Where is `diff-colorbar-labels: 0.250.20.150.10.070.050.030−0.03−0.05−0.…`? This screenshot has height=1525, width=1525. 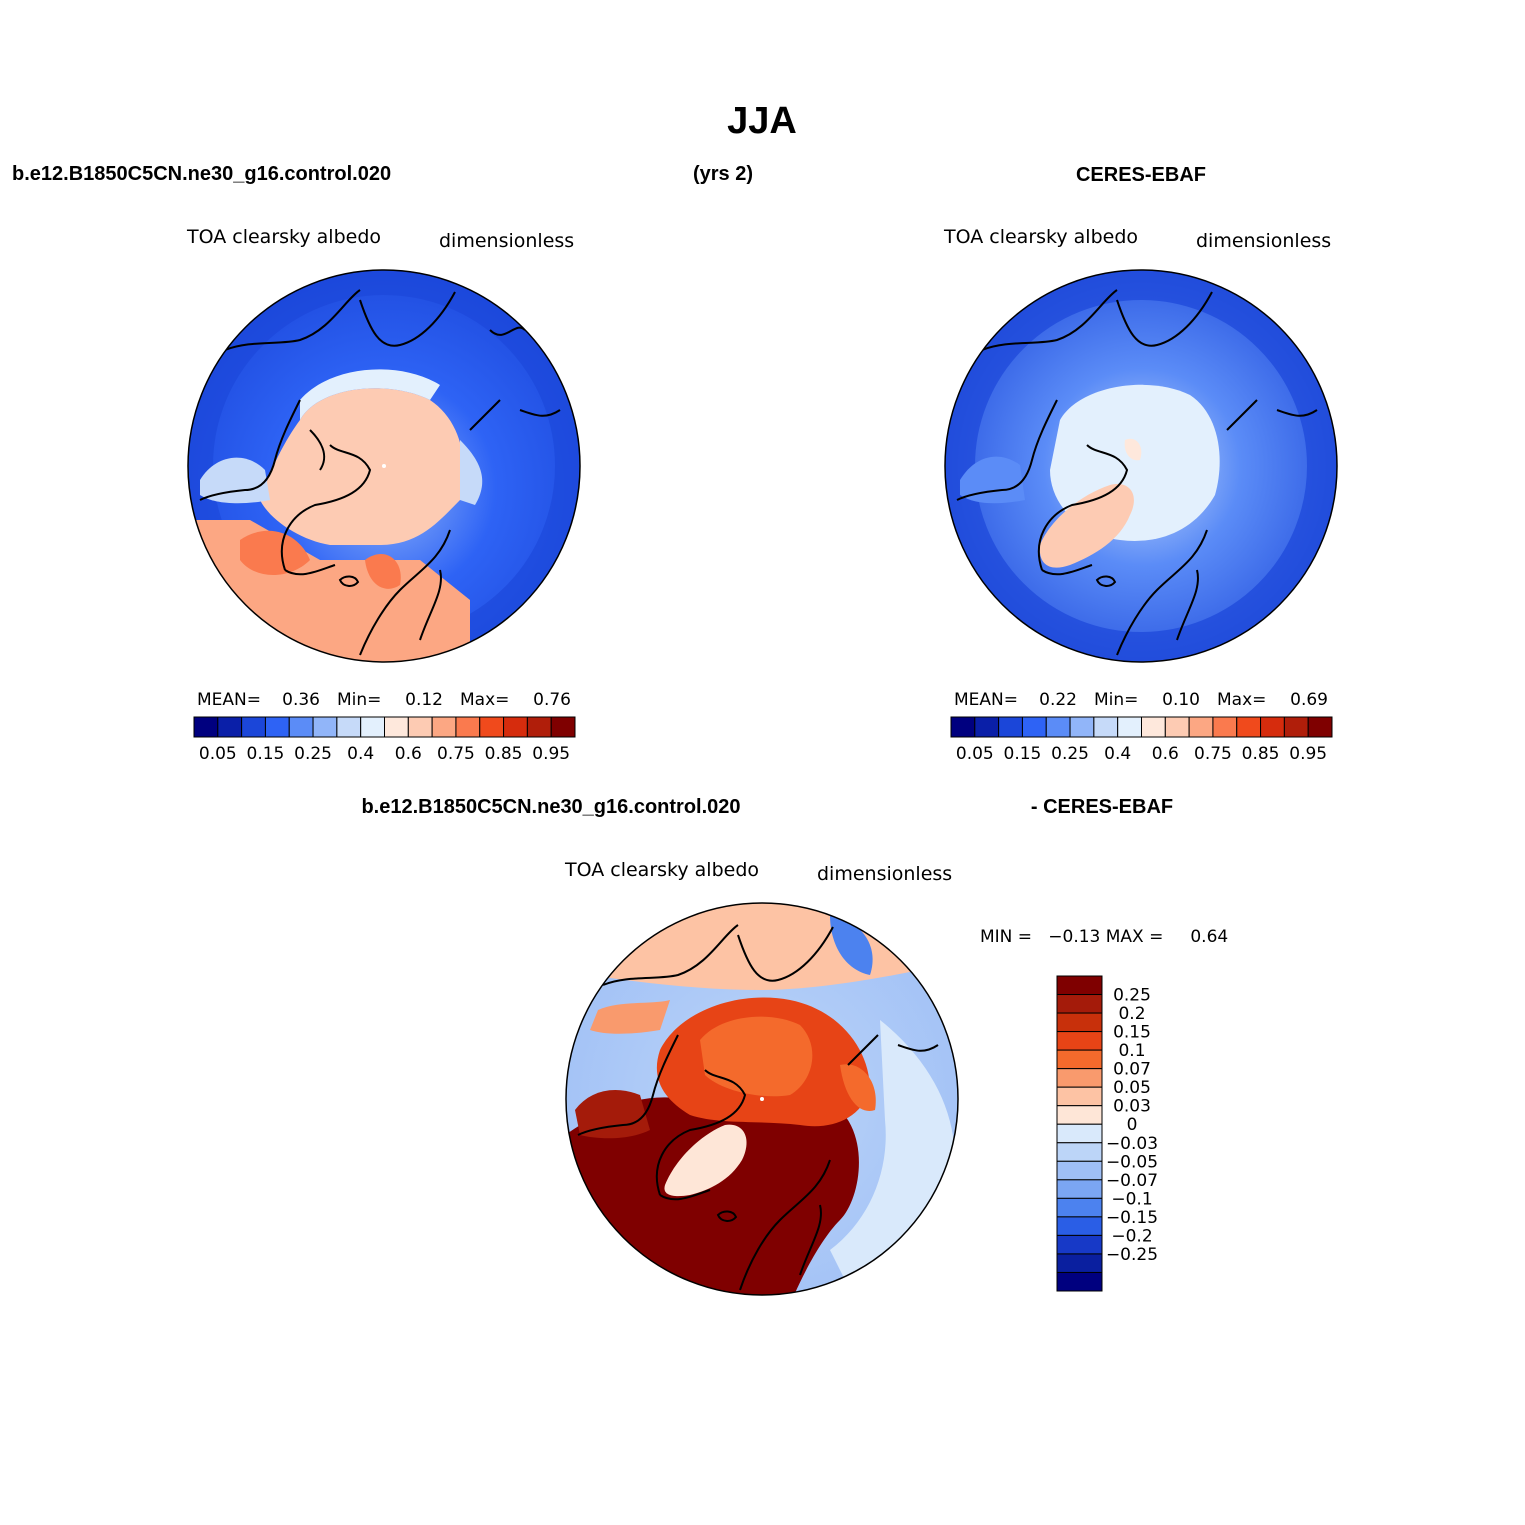
diff-colorbar-labels: 0.250.20.150.10.070.050.030−0.03−0.05−0.… is located at coordinates (1132, 1125).